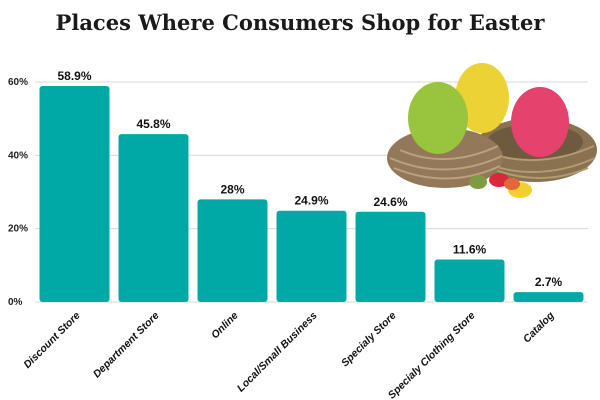  What do you see at coordinates (540, 122) in the screenshot?
I see `pink-egg-icon` at bounding box center [540, 122].